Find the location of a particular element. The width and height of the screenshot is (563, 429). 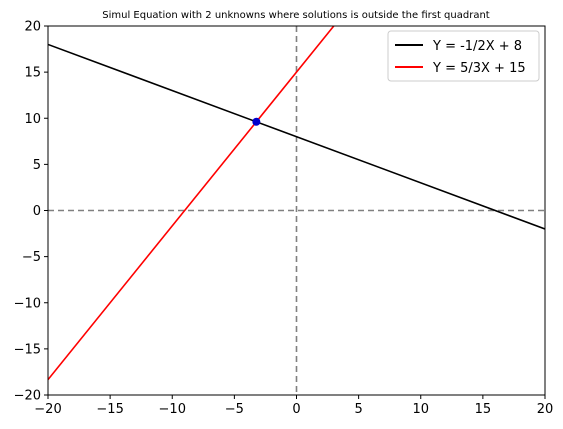

y-tick-label: 0 is located at coordinates (37, 211).